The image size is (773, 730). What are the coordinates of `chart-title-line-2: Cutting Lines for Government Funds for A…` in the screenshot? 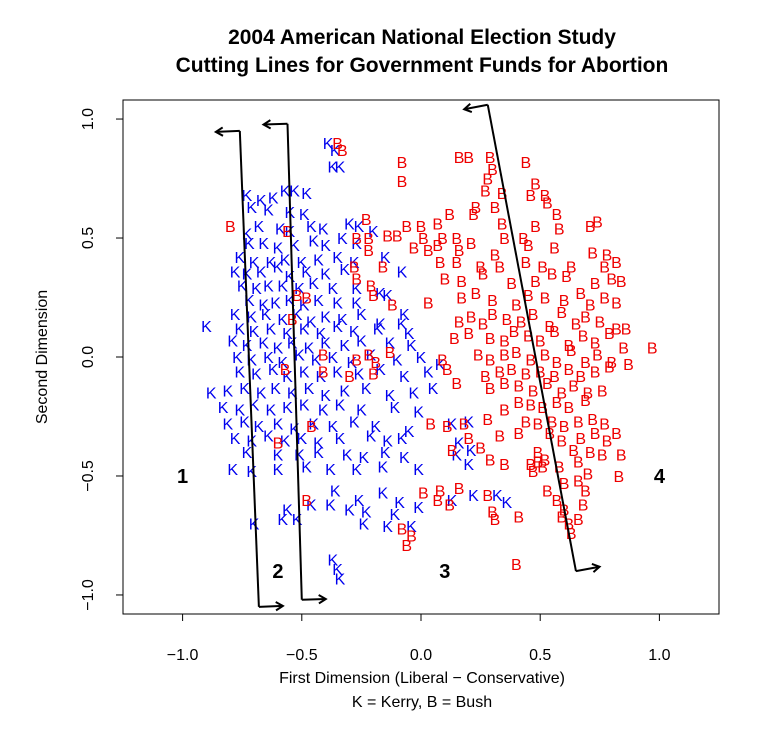 It's located at (422, 65).